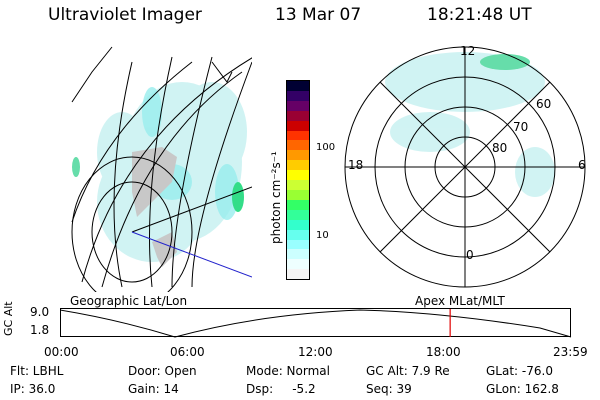 This screenshot has width=600, height=400. Describe the element at coordinates (521, 127) in the screenshot. I see `mlat-label-70: 70` at that location.